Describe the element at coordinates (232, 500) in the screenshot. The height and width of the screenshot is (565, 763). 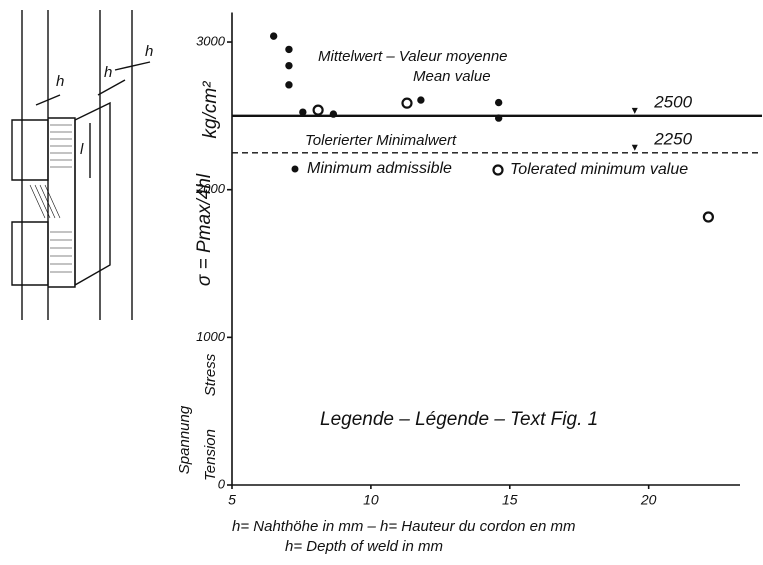
I see `x-tick-label: 5` at that location.